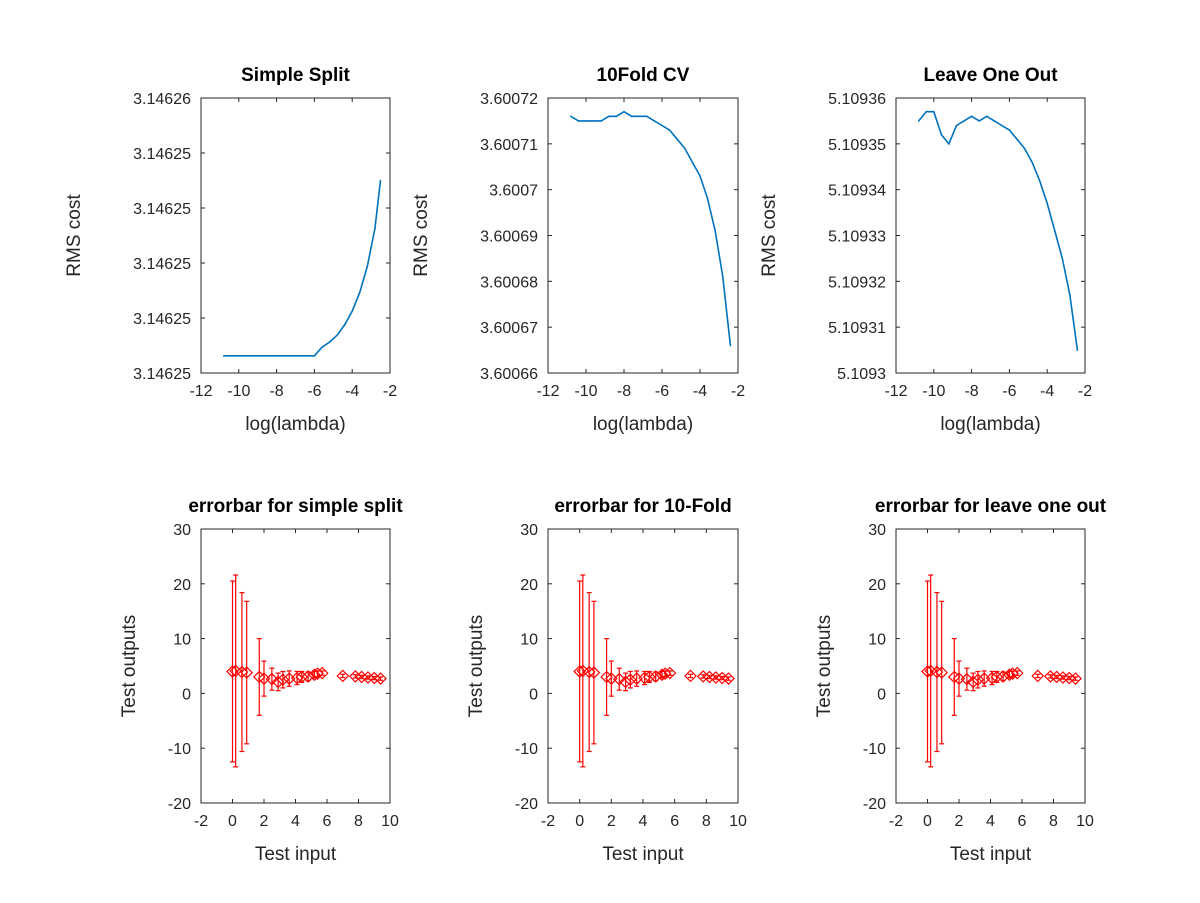  I want to click on y-tick-label: 3.60068, so click(509, 282).